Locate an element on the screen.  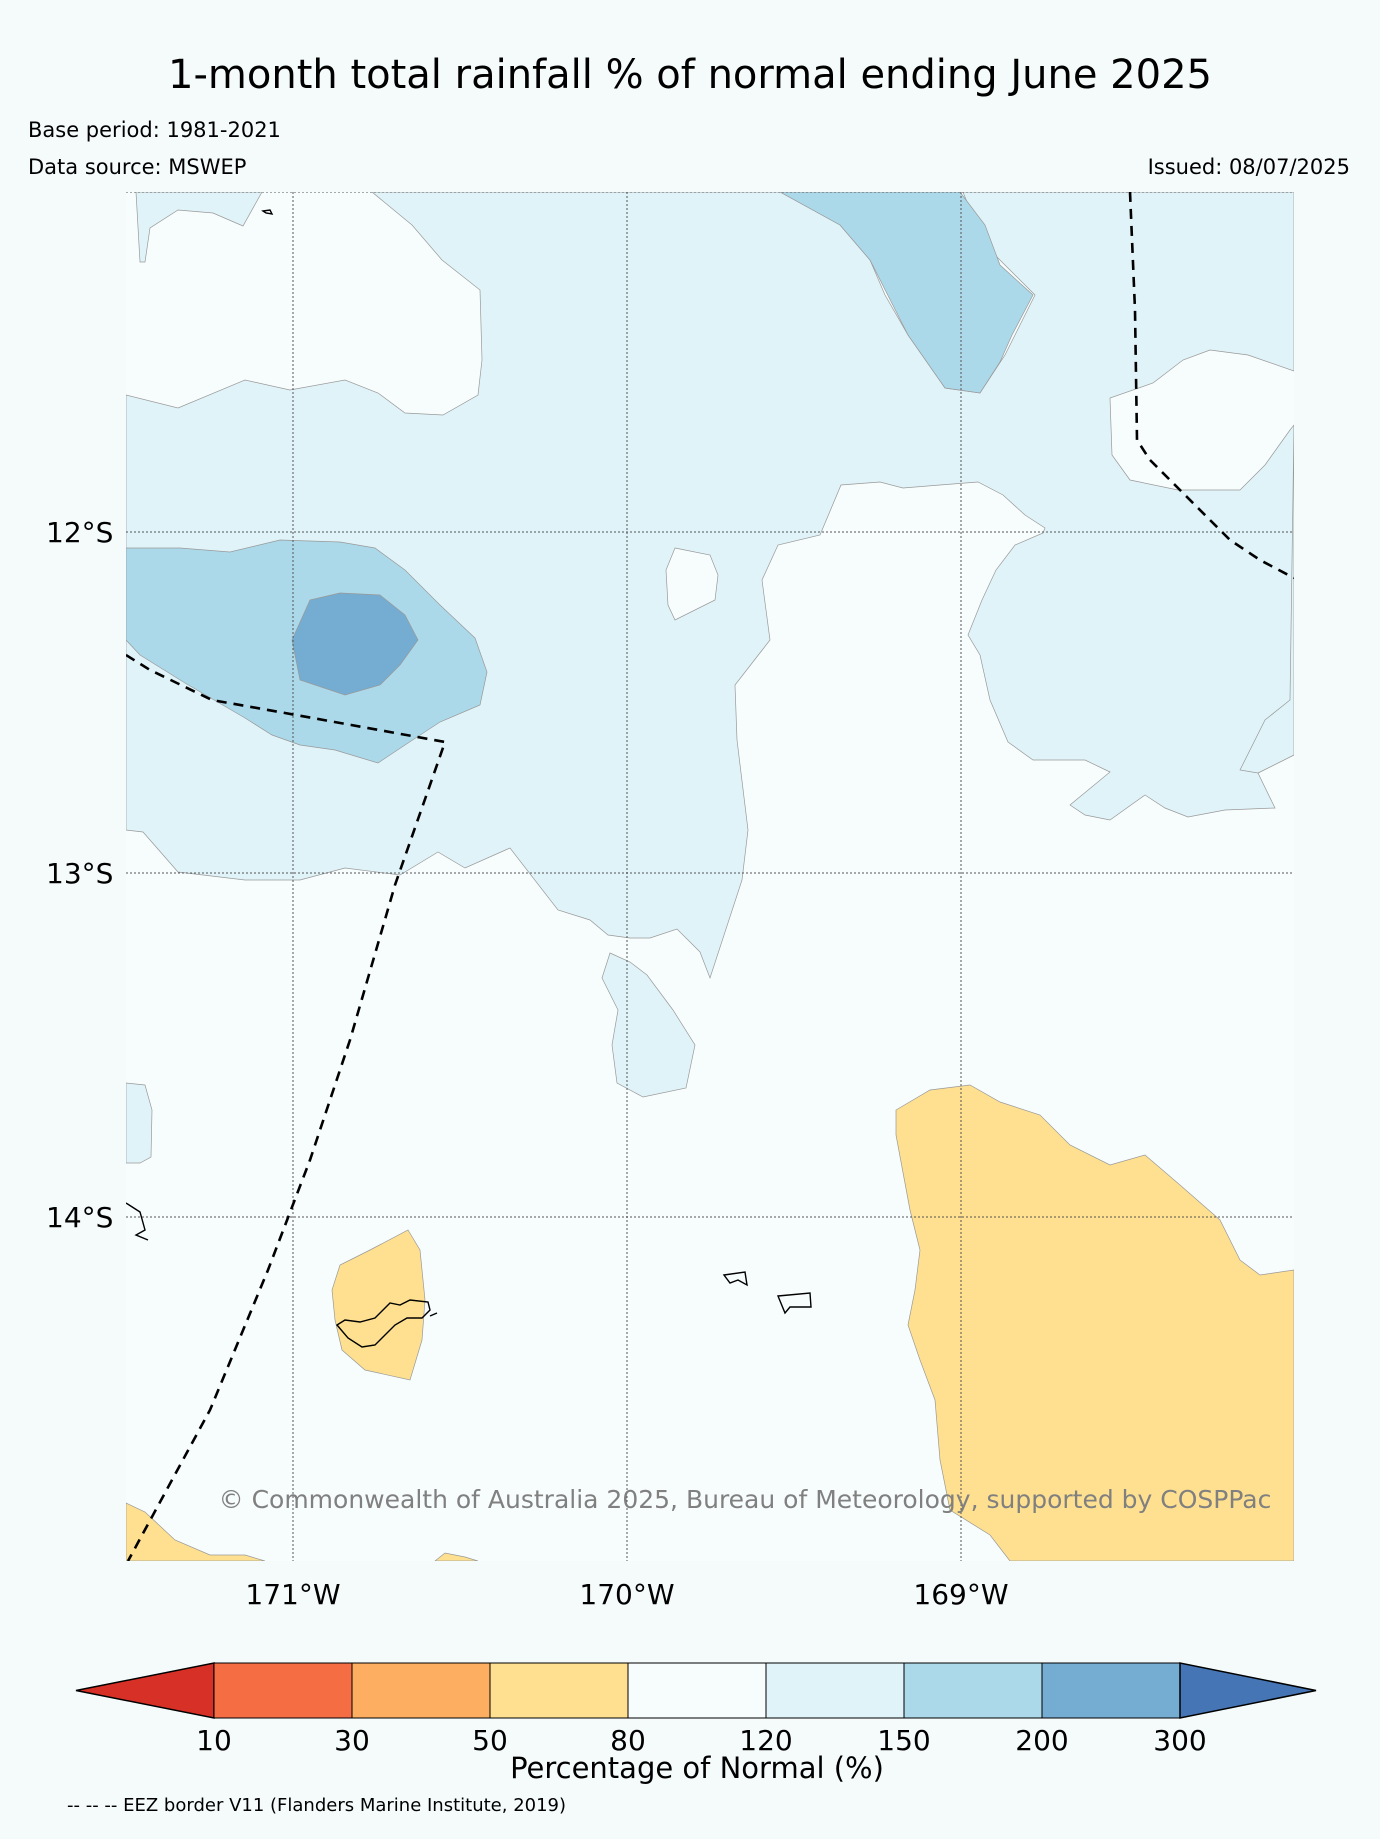
upolu-coastline is located at coordinates (137, 1221).